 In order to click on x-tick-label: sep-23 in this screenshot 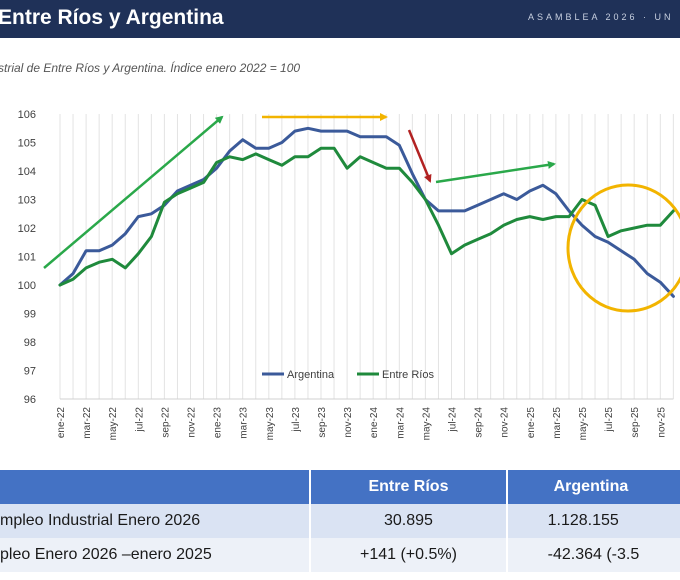, I will do `click(322, 422)`.